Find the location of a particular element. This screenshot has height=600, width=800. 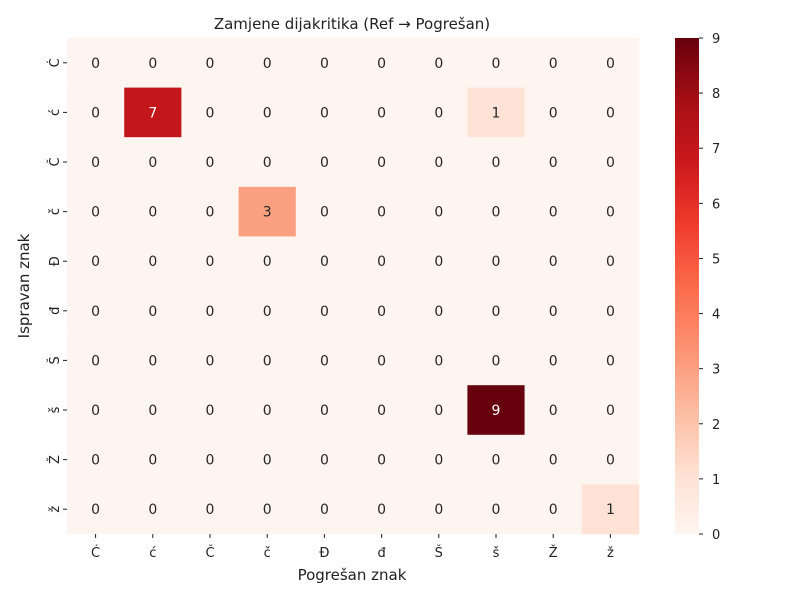

x-tick-label: Ć is located at coordinates (95, 553).